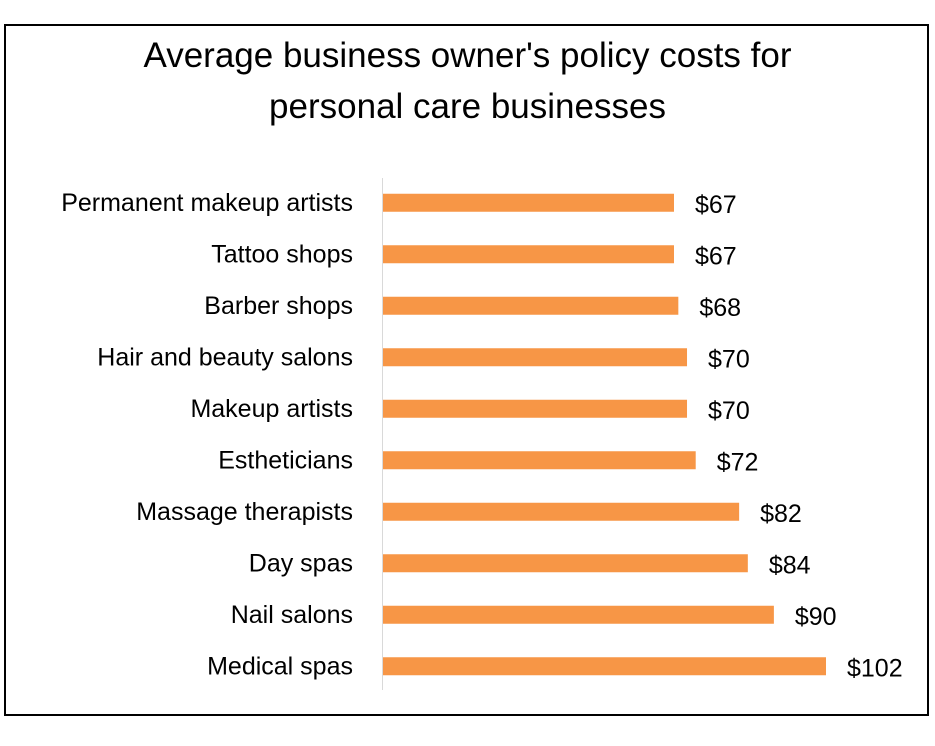 This screenshot has height=746, width=935. I want to click on data-label-day-spas: $84, so click(790, 565).